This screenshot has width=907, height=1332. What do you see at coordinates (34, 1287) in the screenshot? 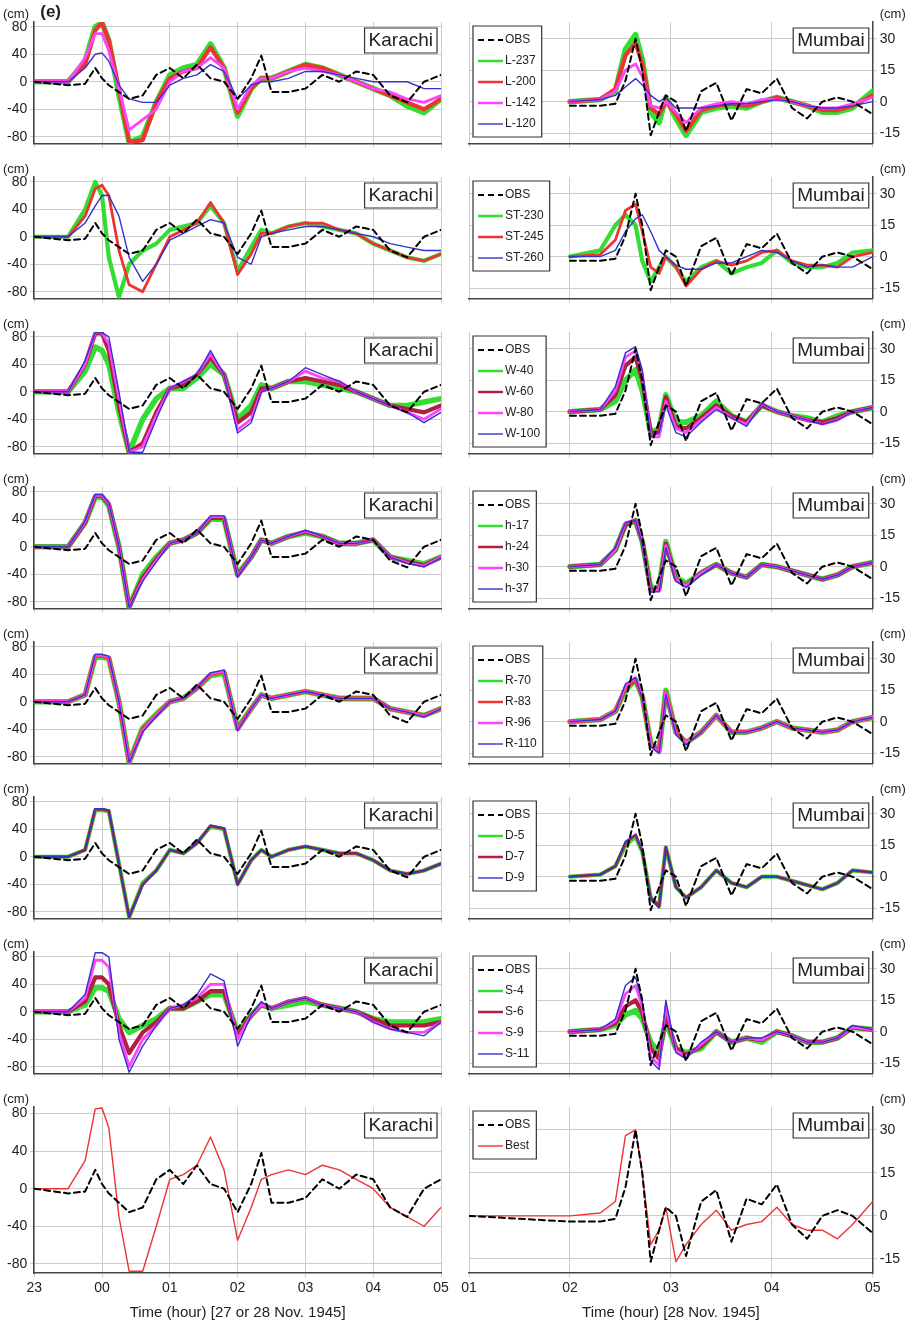
I see `x-tick-label: 23` at bounding box center [34, 1287].